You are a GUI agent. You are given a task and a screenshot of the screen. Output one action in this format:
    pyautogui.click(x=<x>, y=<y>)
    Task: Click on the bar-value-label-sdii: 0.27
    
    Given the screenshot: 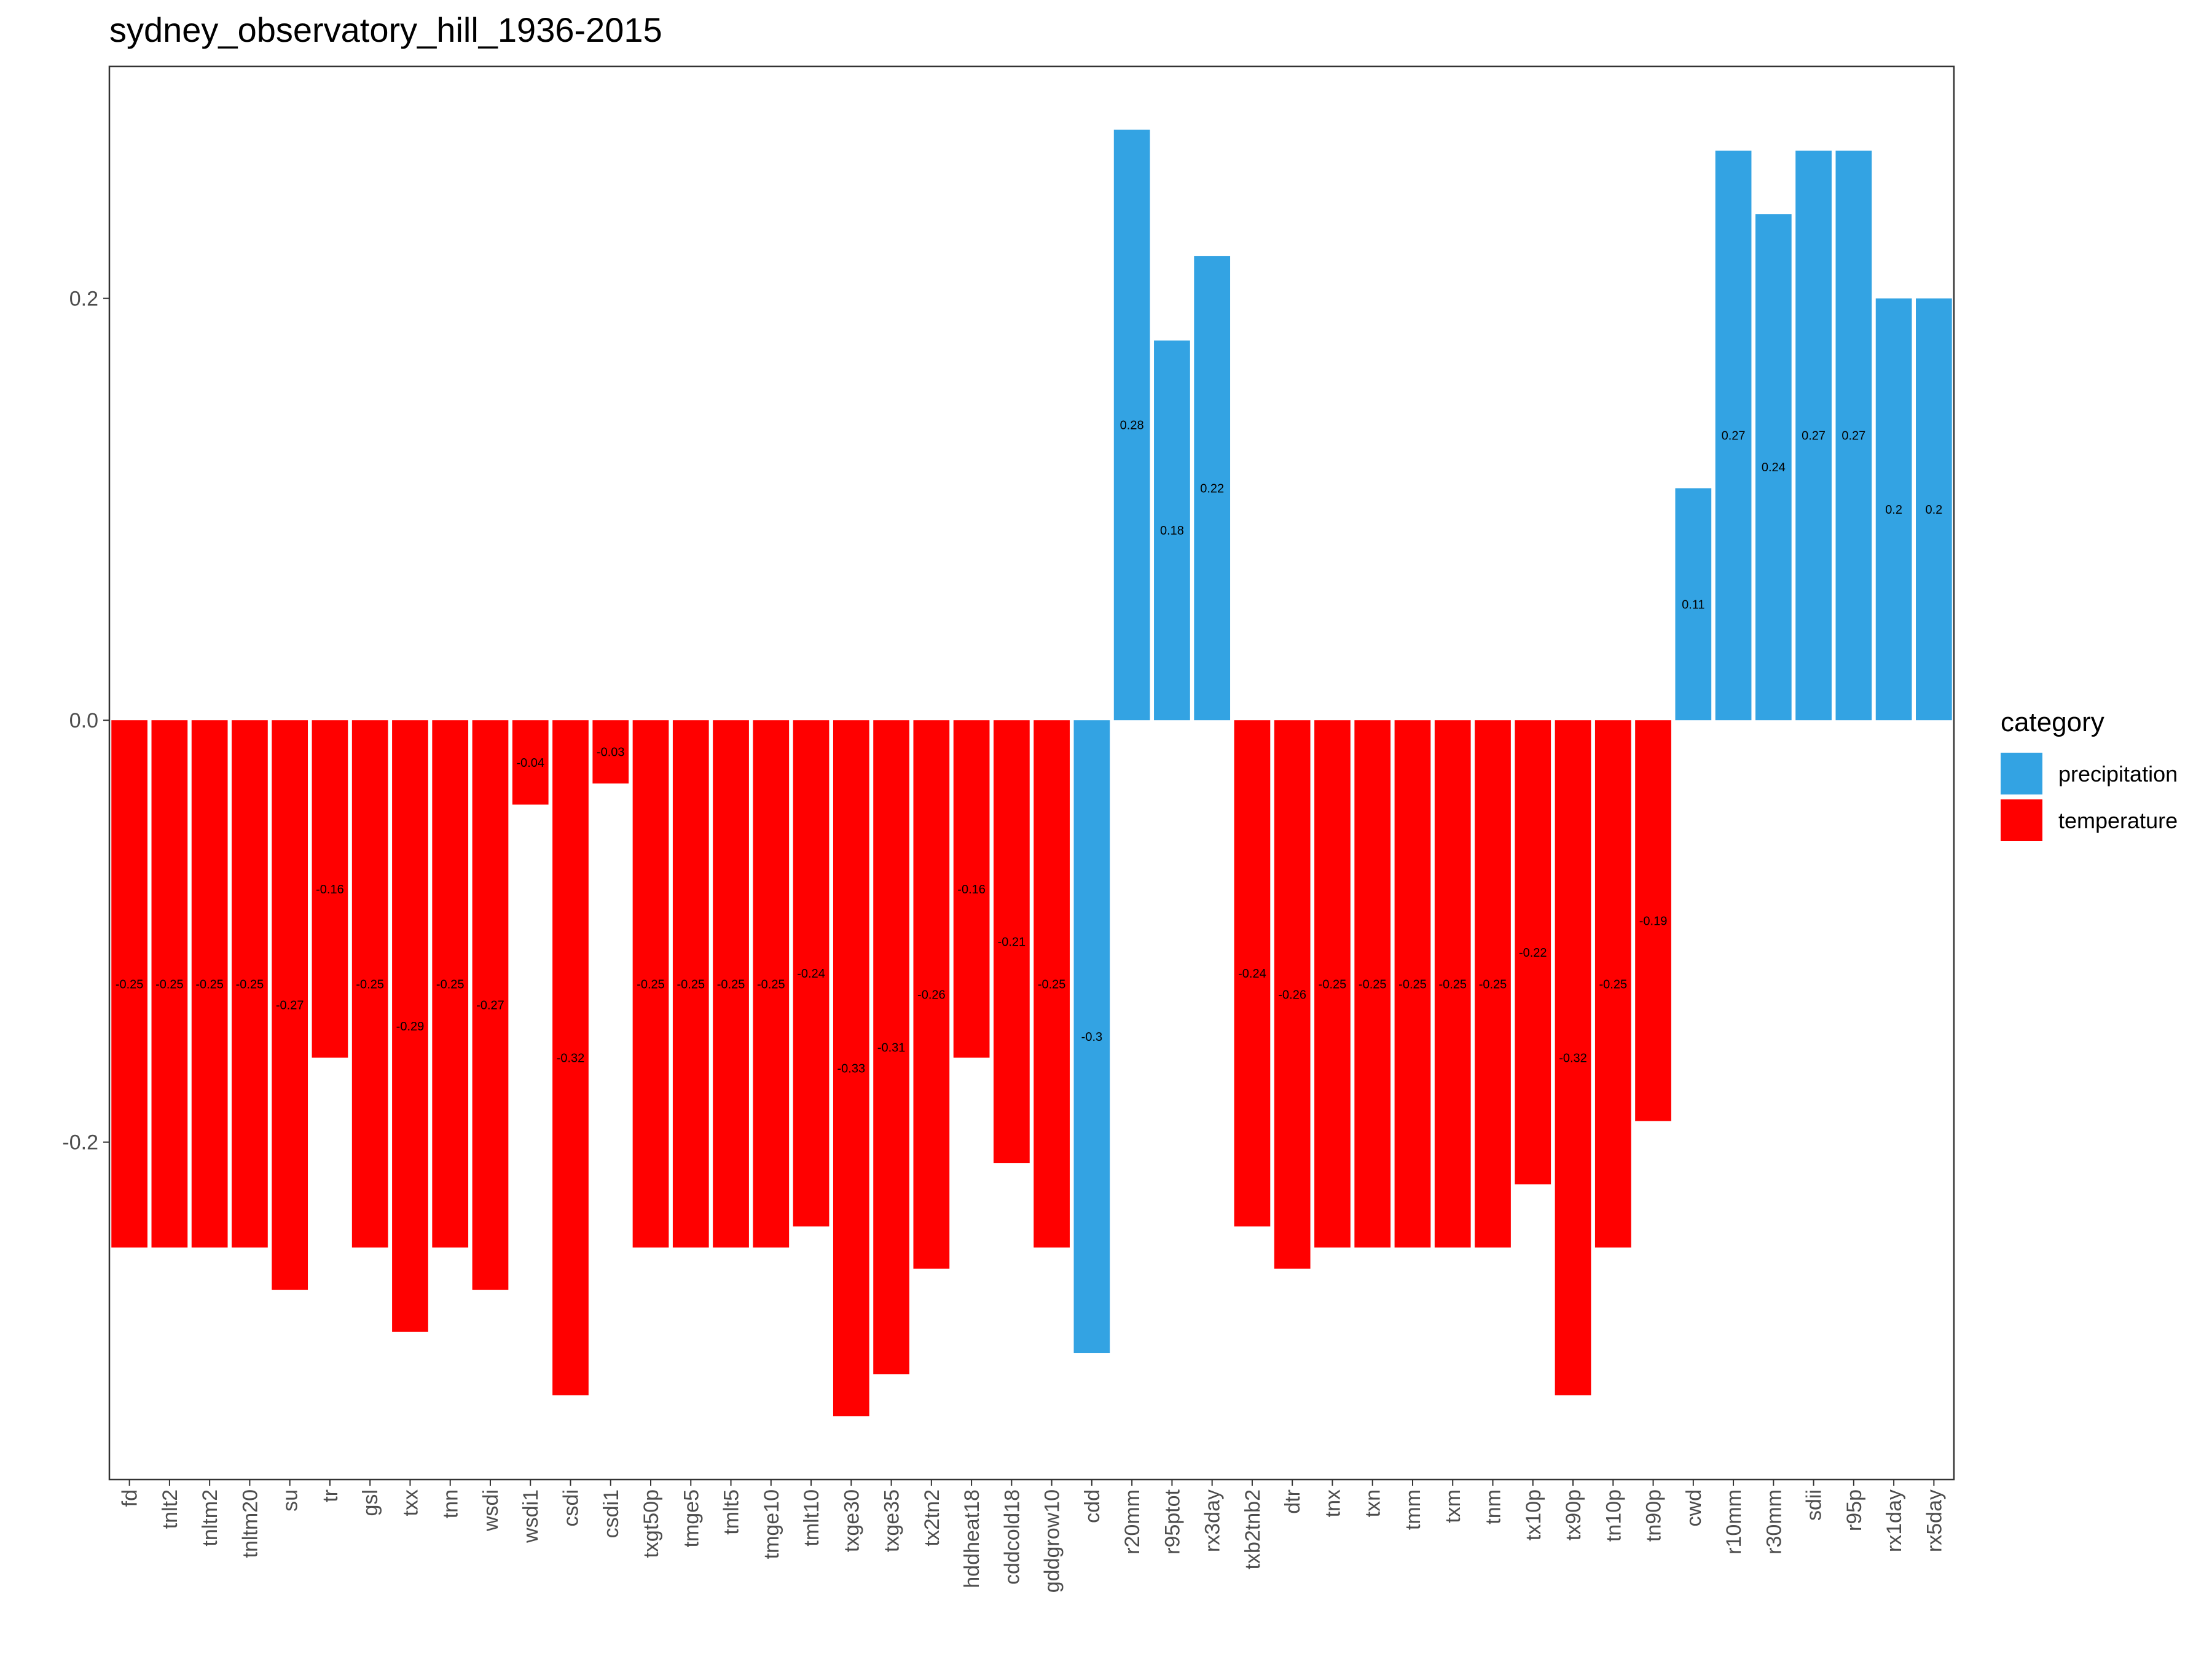 What is the action you would take?
    pyautogui.click(x=1814, y=436)
    